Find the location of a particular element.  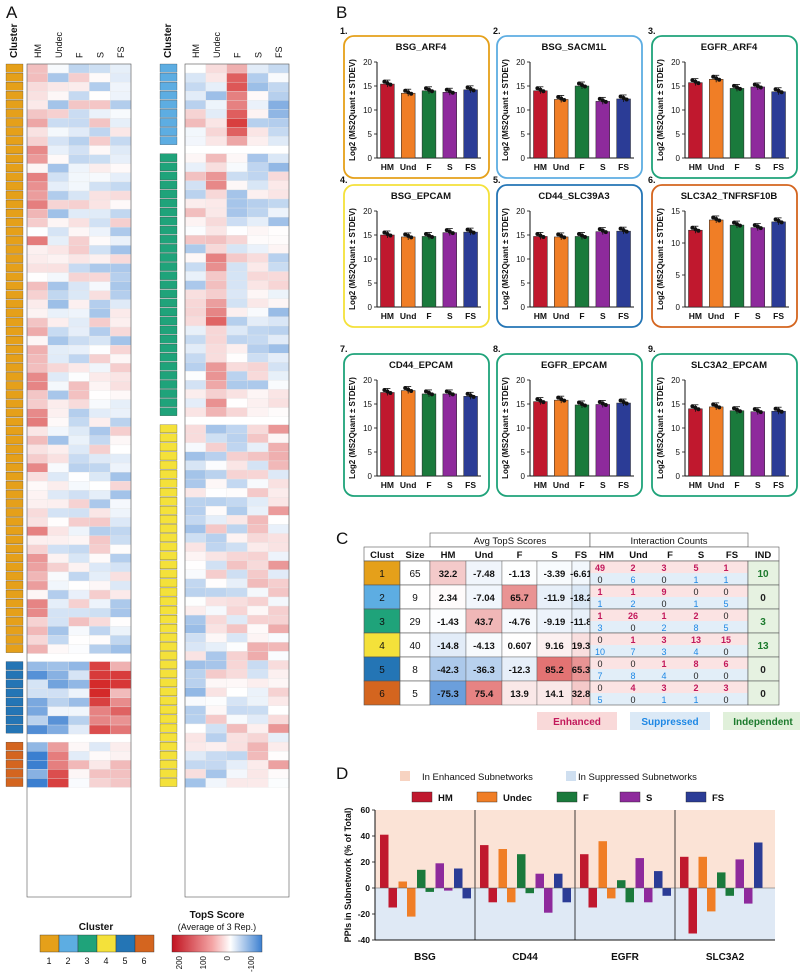

x-tick-label: S is located at coordinates (603, 167).